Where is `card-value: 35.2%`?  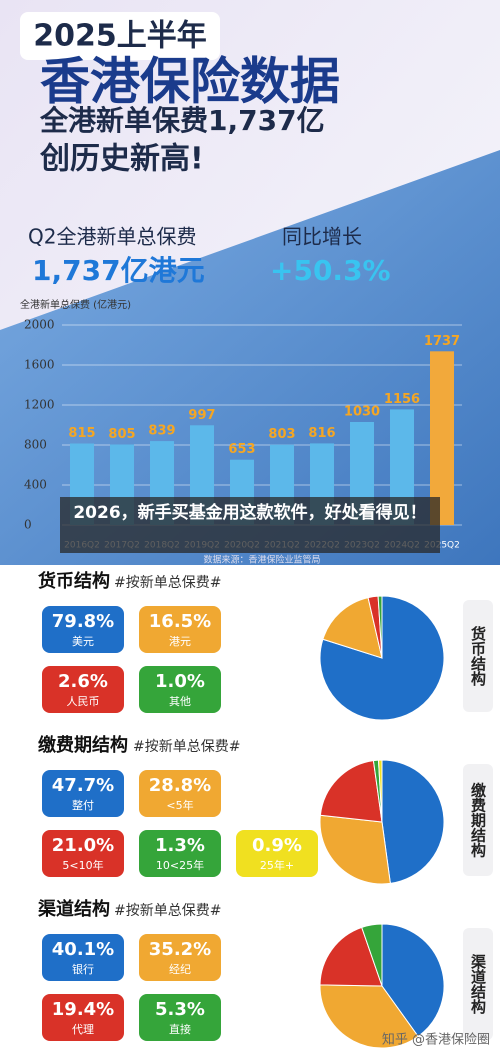
card-value: 35.2% is located at coordinates (180, 949).